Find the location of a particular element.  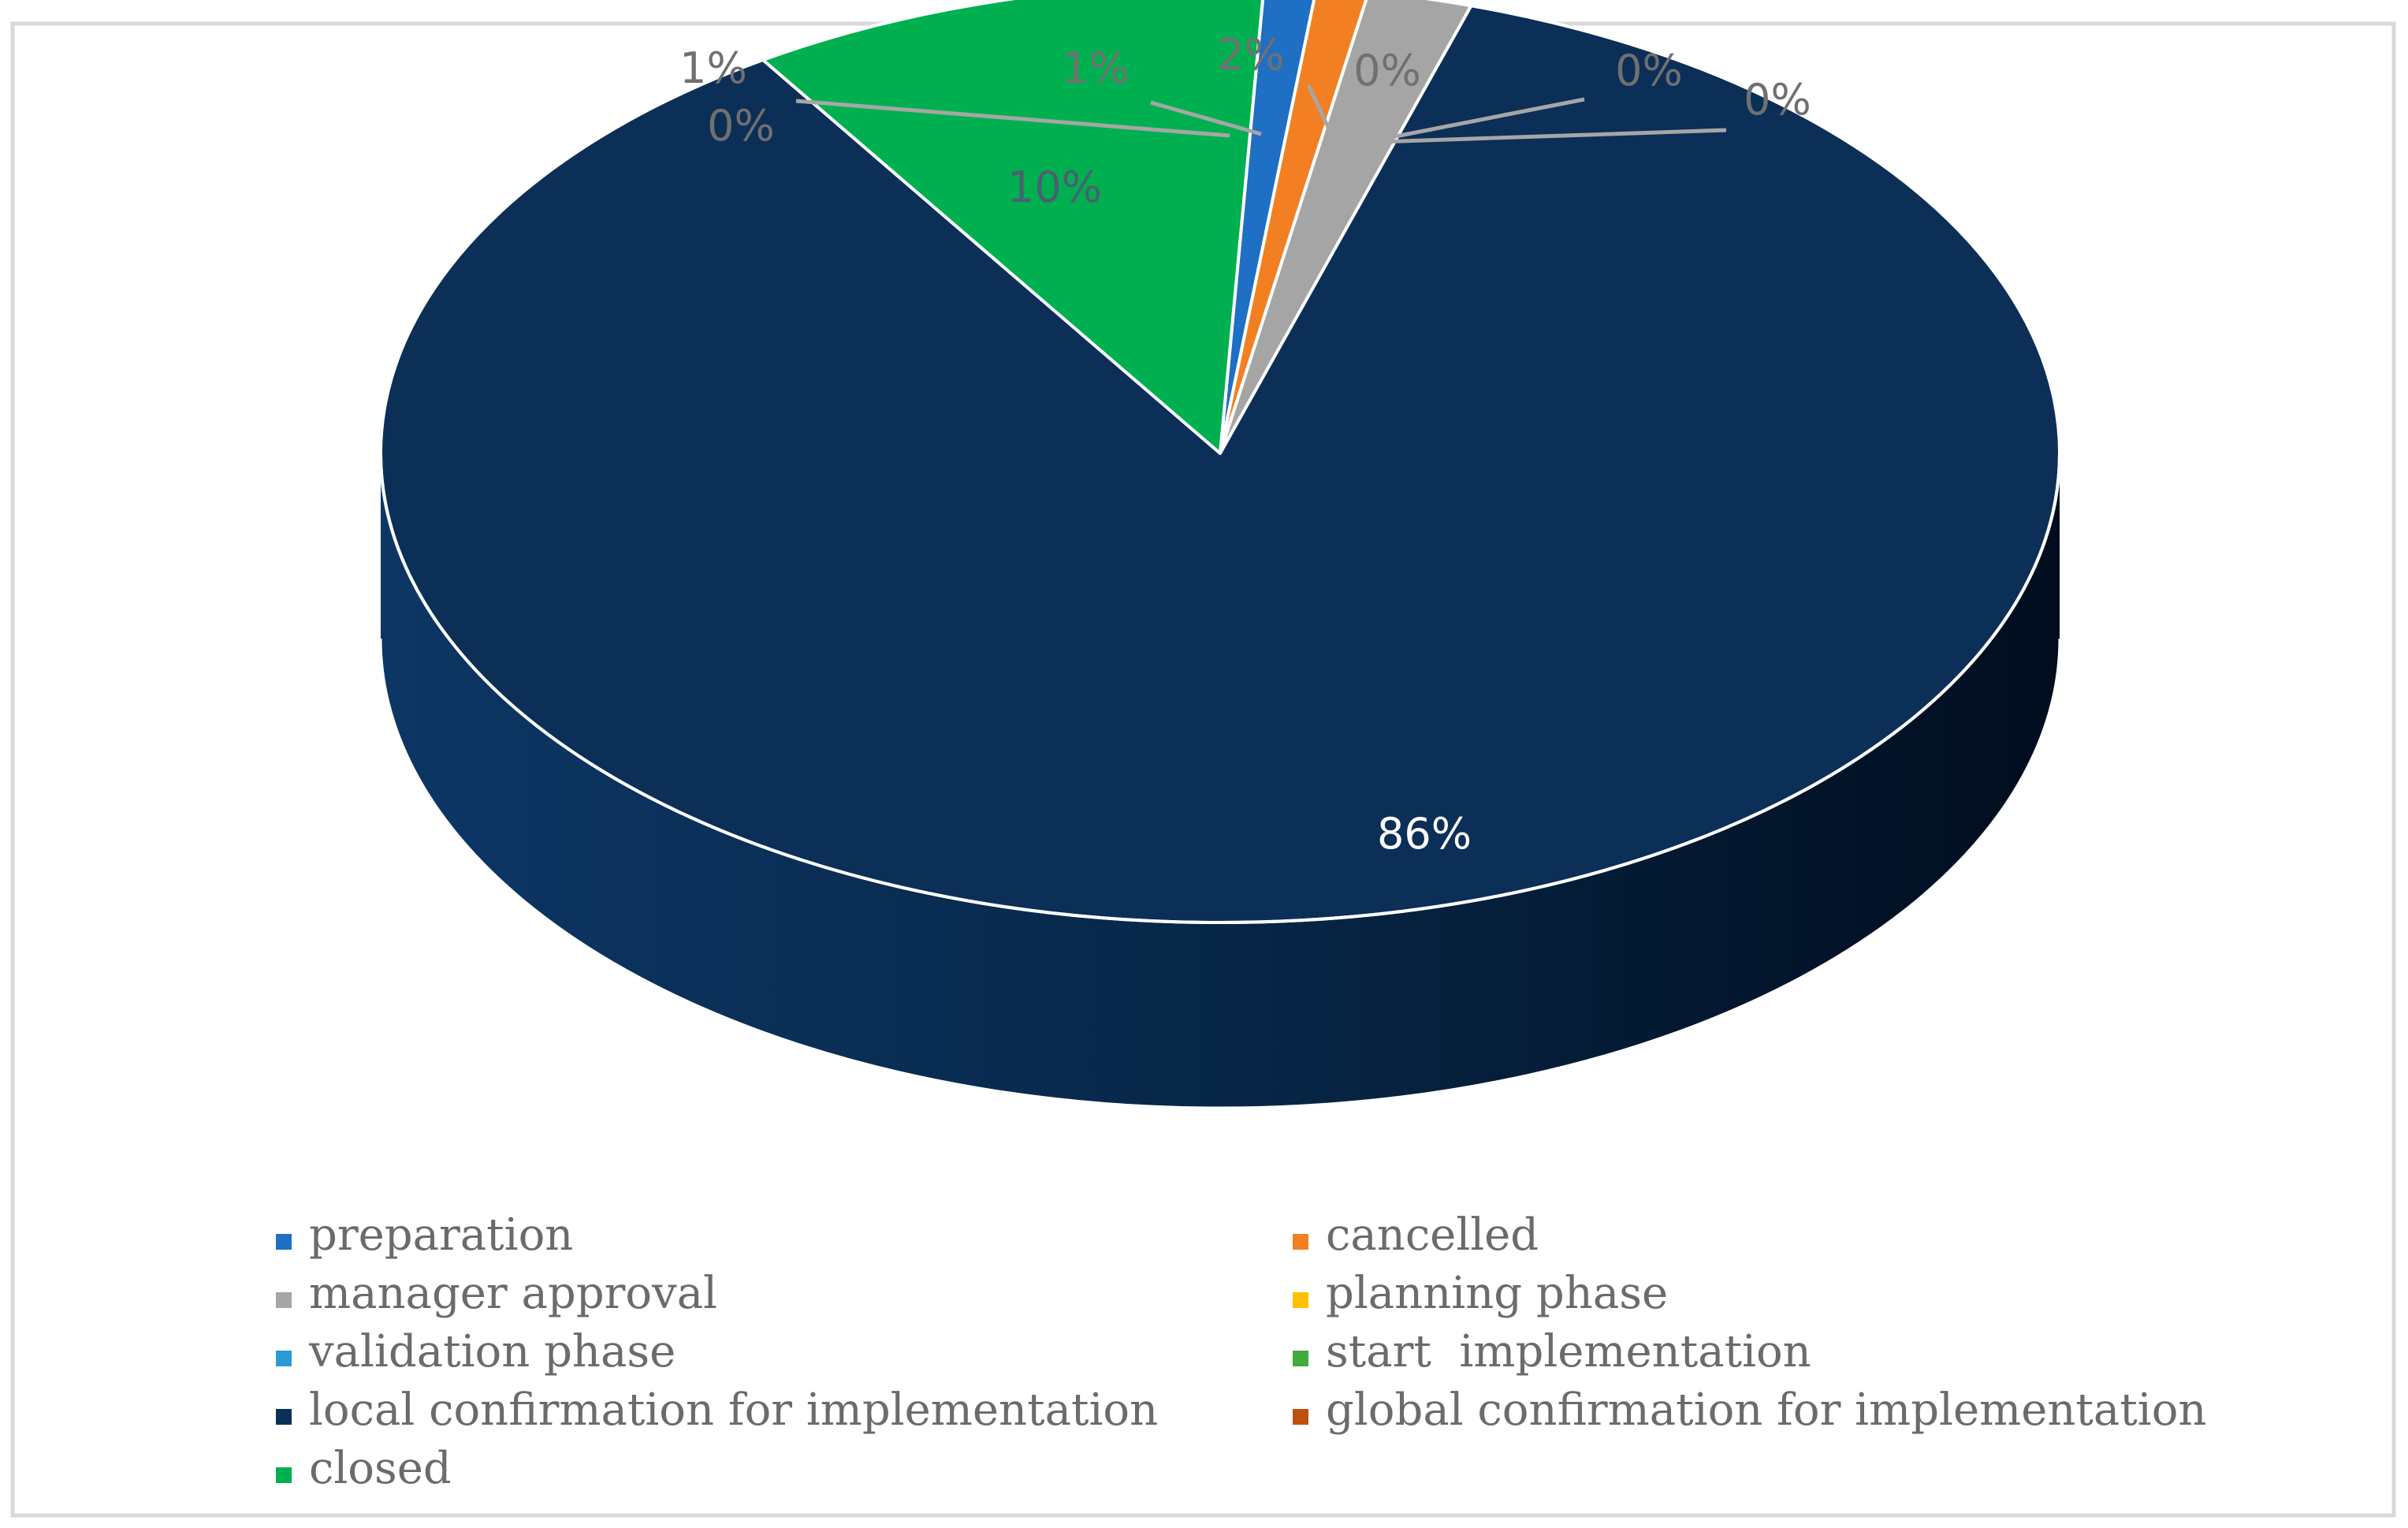

legend-item-global-confirmation-for-implementation: global confirmation for implementation is located at coordinates (1749, 1410).